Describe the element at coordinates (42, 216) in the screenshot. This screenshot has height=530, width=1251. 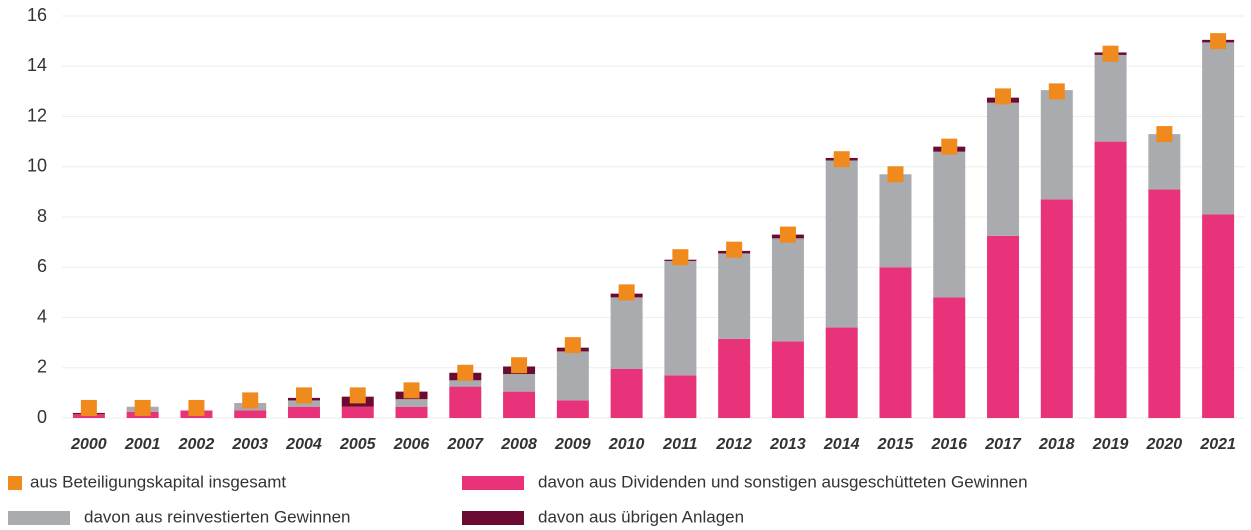
I see `y-tick-label: 8` at that location.